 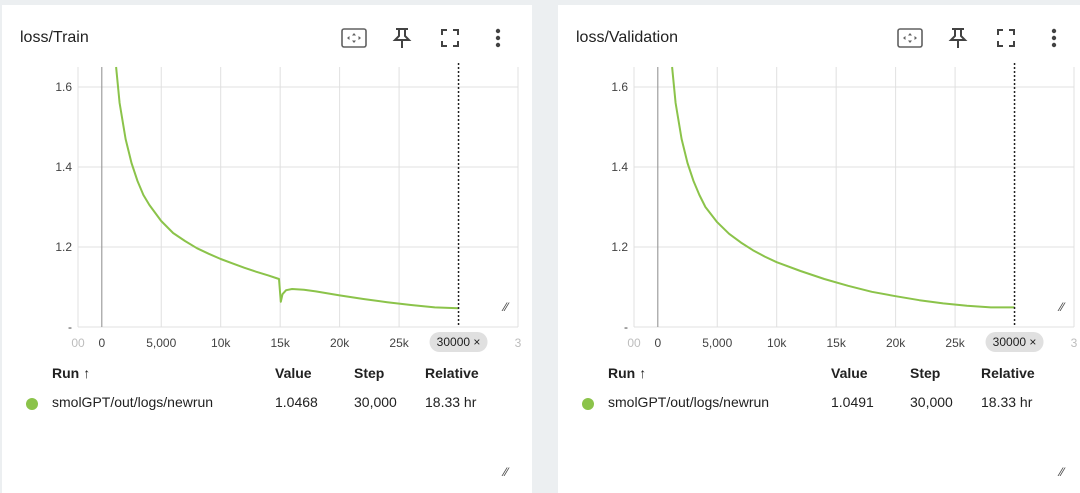 What do you see at coordinates (54, 37) in the screenshot?
I see `card-title: loss/Train` at bounding box center [54, 37].